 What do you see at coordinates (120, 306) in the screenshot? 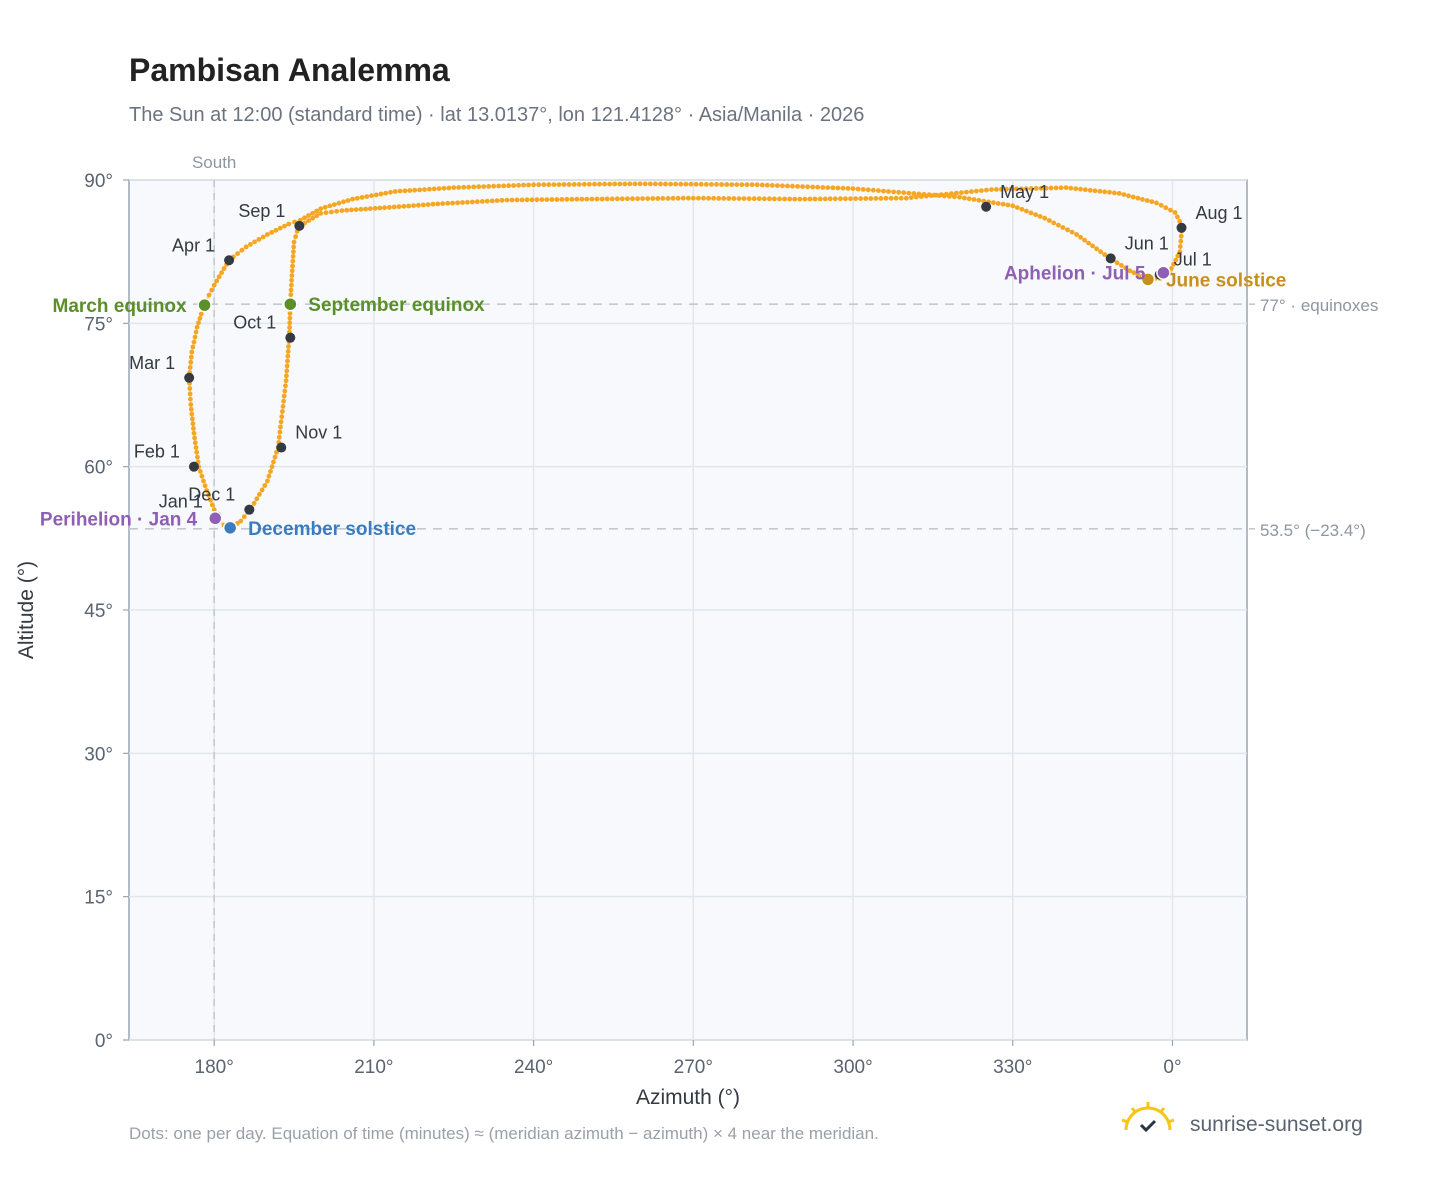
I see `event-label: March equinox` at bounding box center [120, 306].